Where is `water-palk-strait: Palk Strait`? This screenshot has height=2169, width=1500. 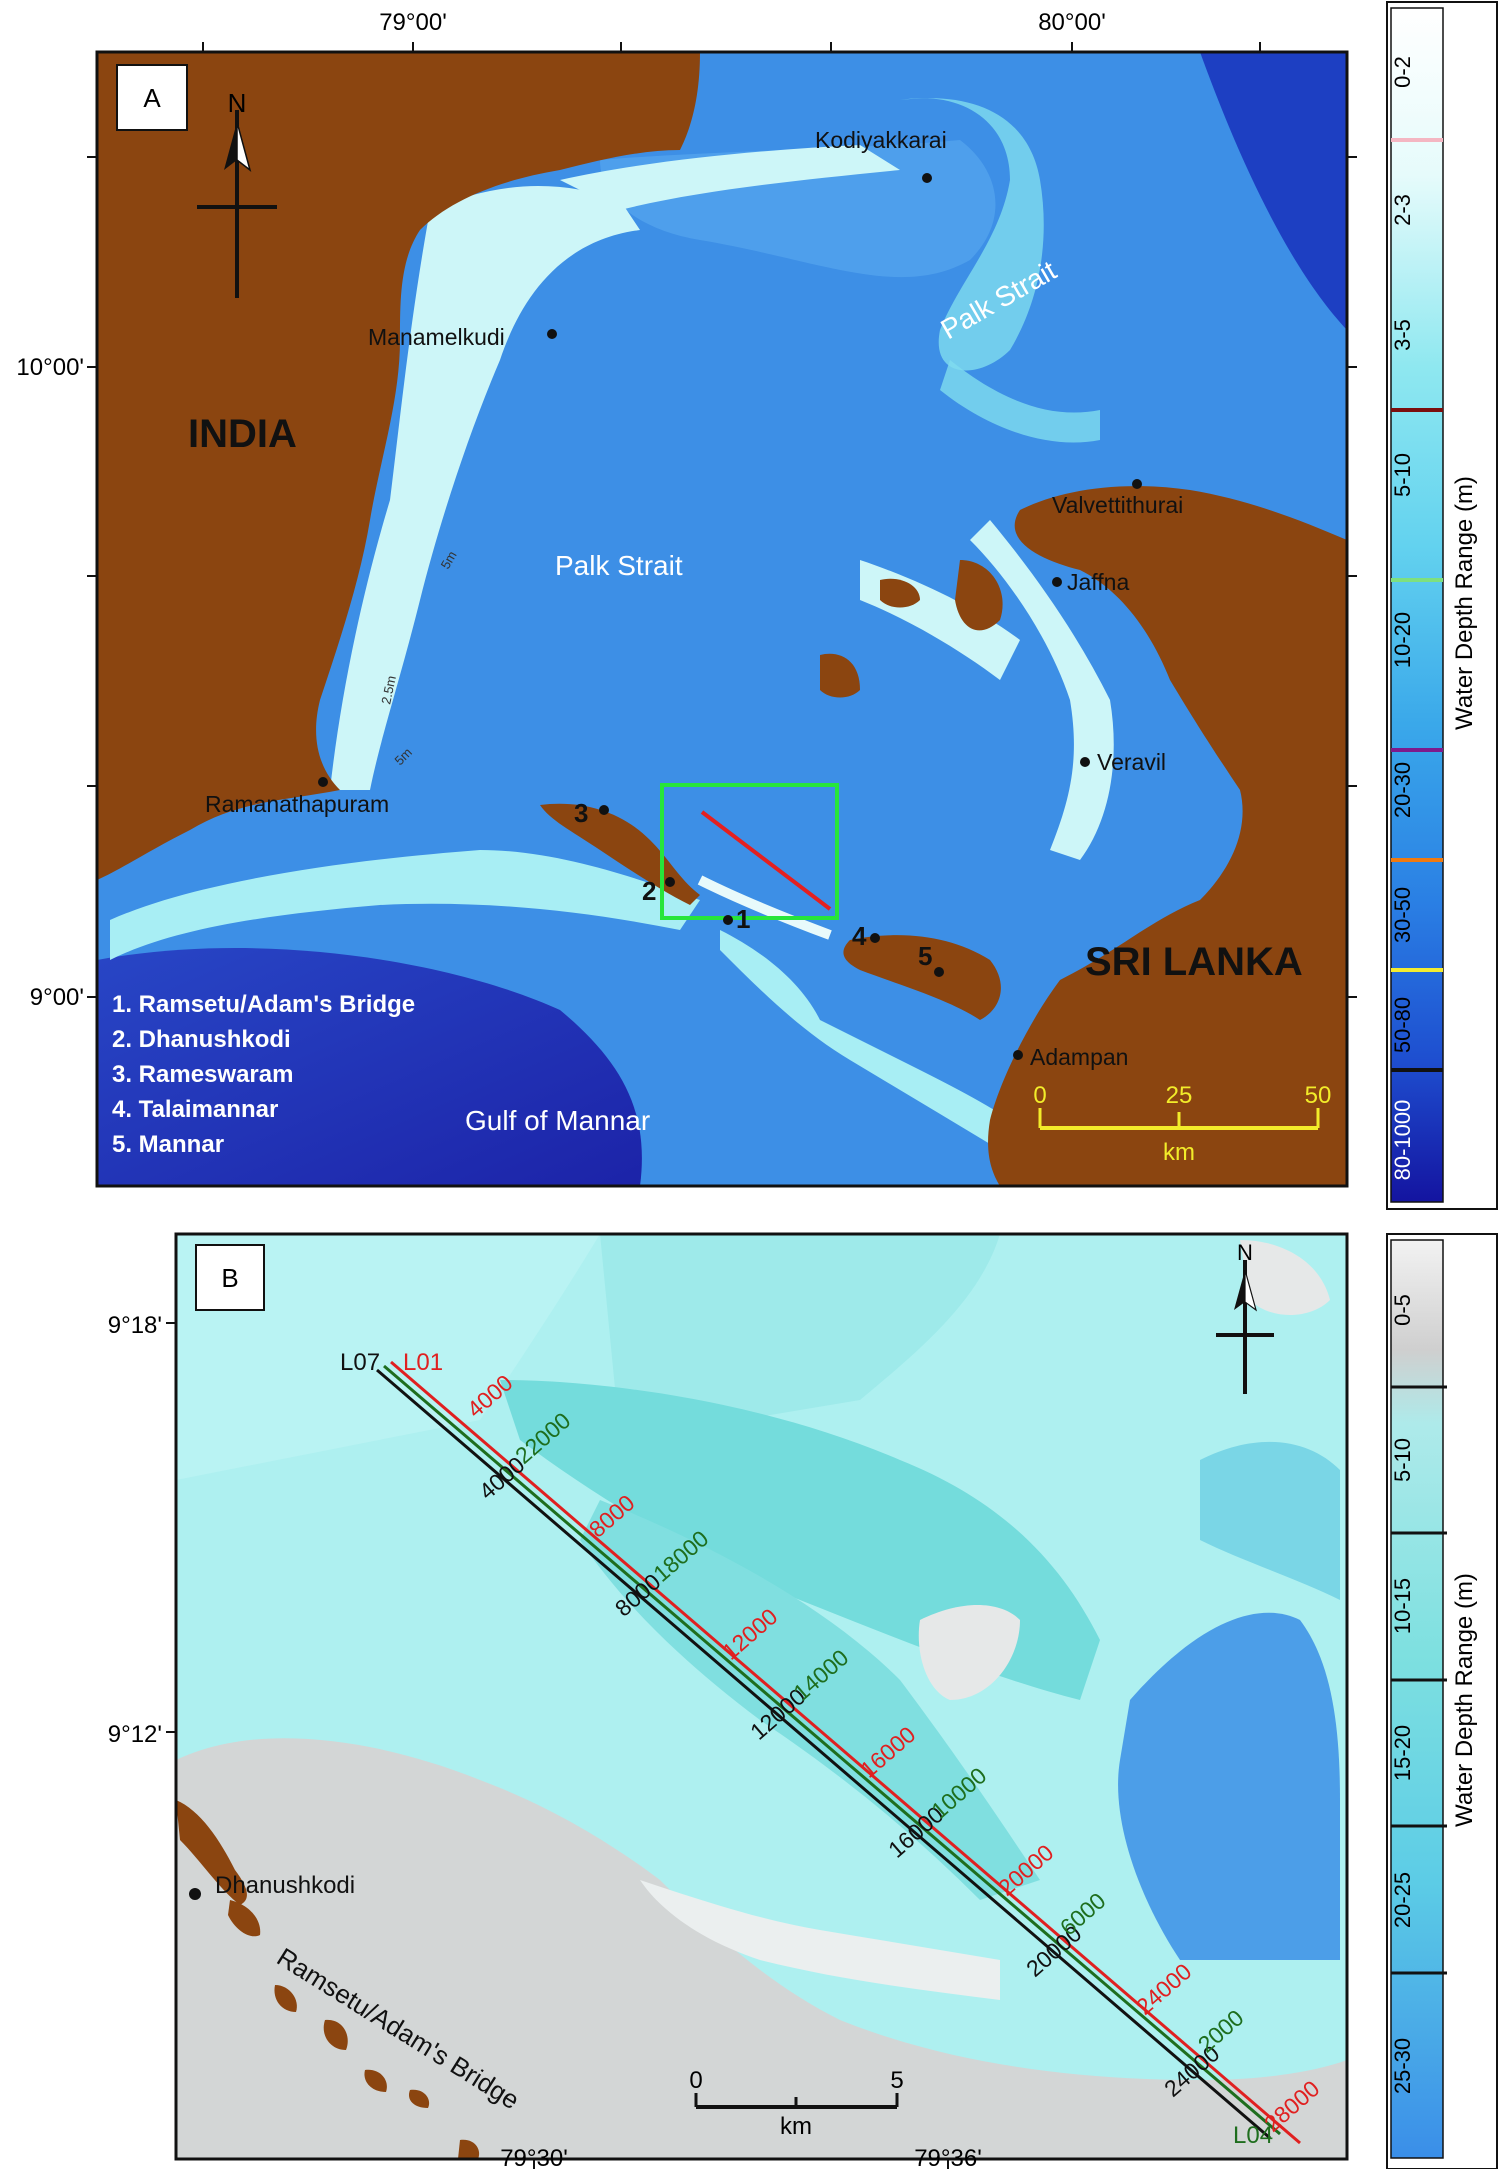 water-palk-strait: Palk Strait is located at coordinates (619, 565).